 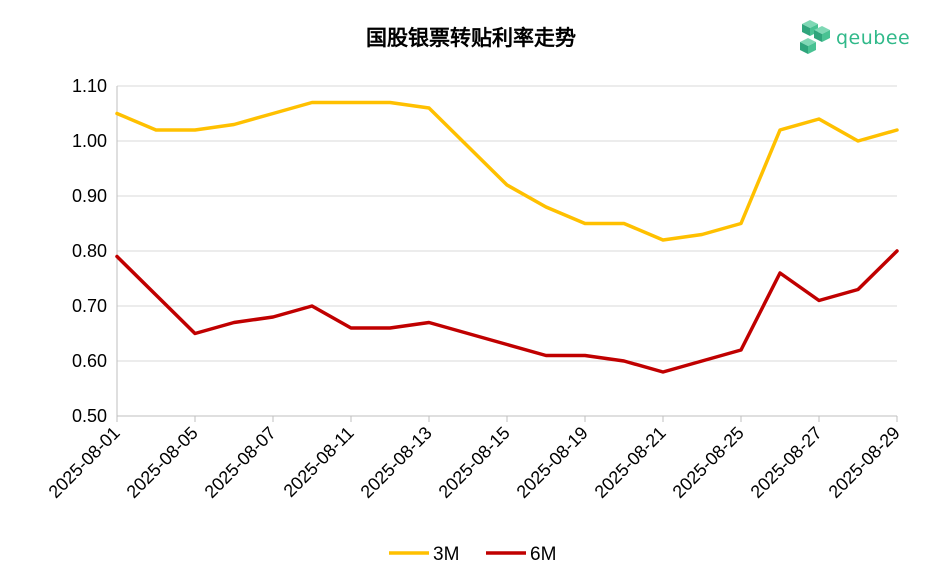 What do you see at coordinates (89, 306) in the screenshot?
I see `y-tick-label: 0.70` at bounding box center [89, 306].